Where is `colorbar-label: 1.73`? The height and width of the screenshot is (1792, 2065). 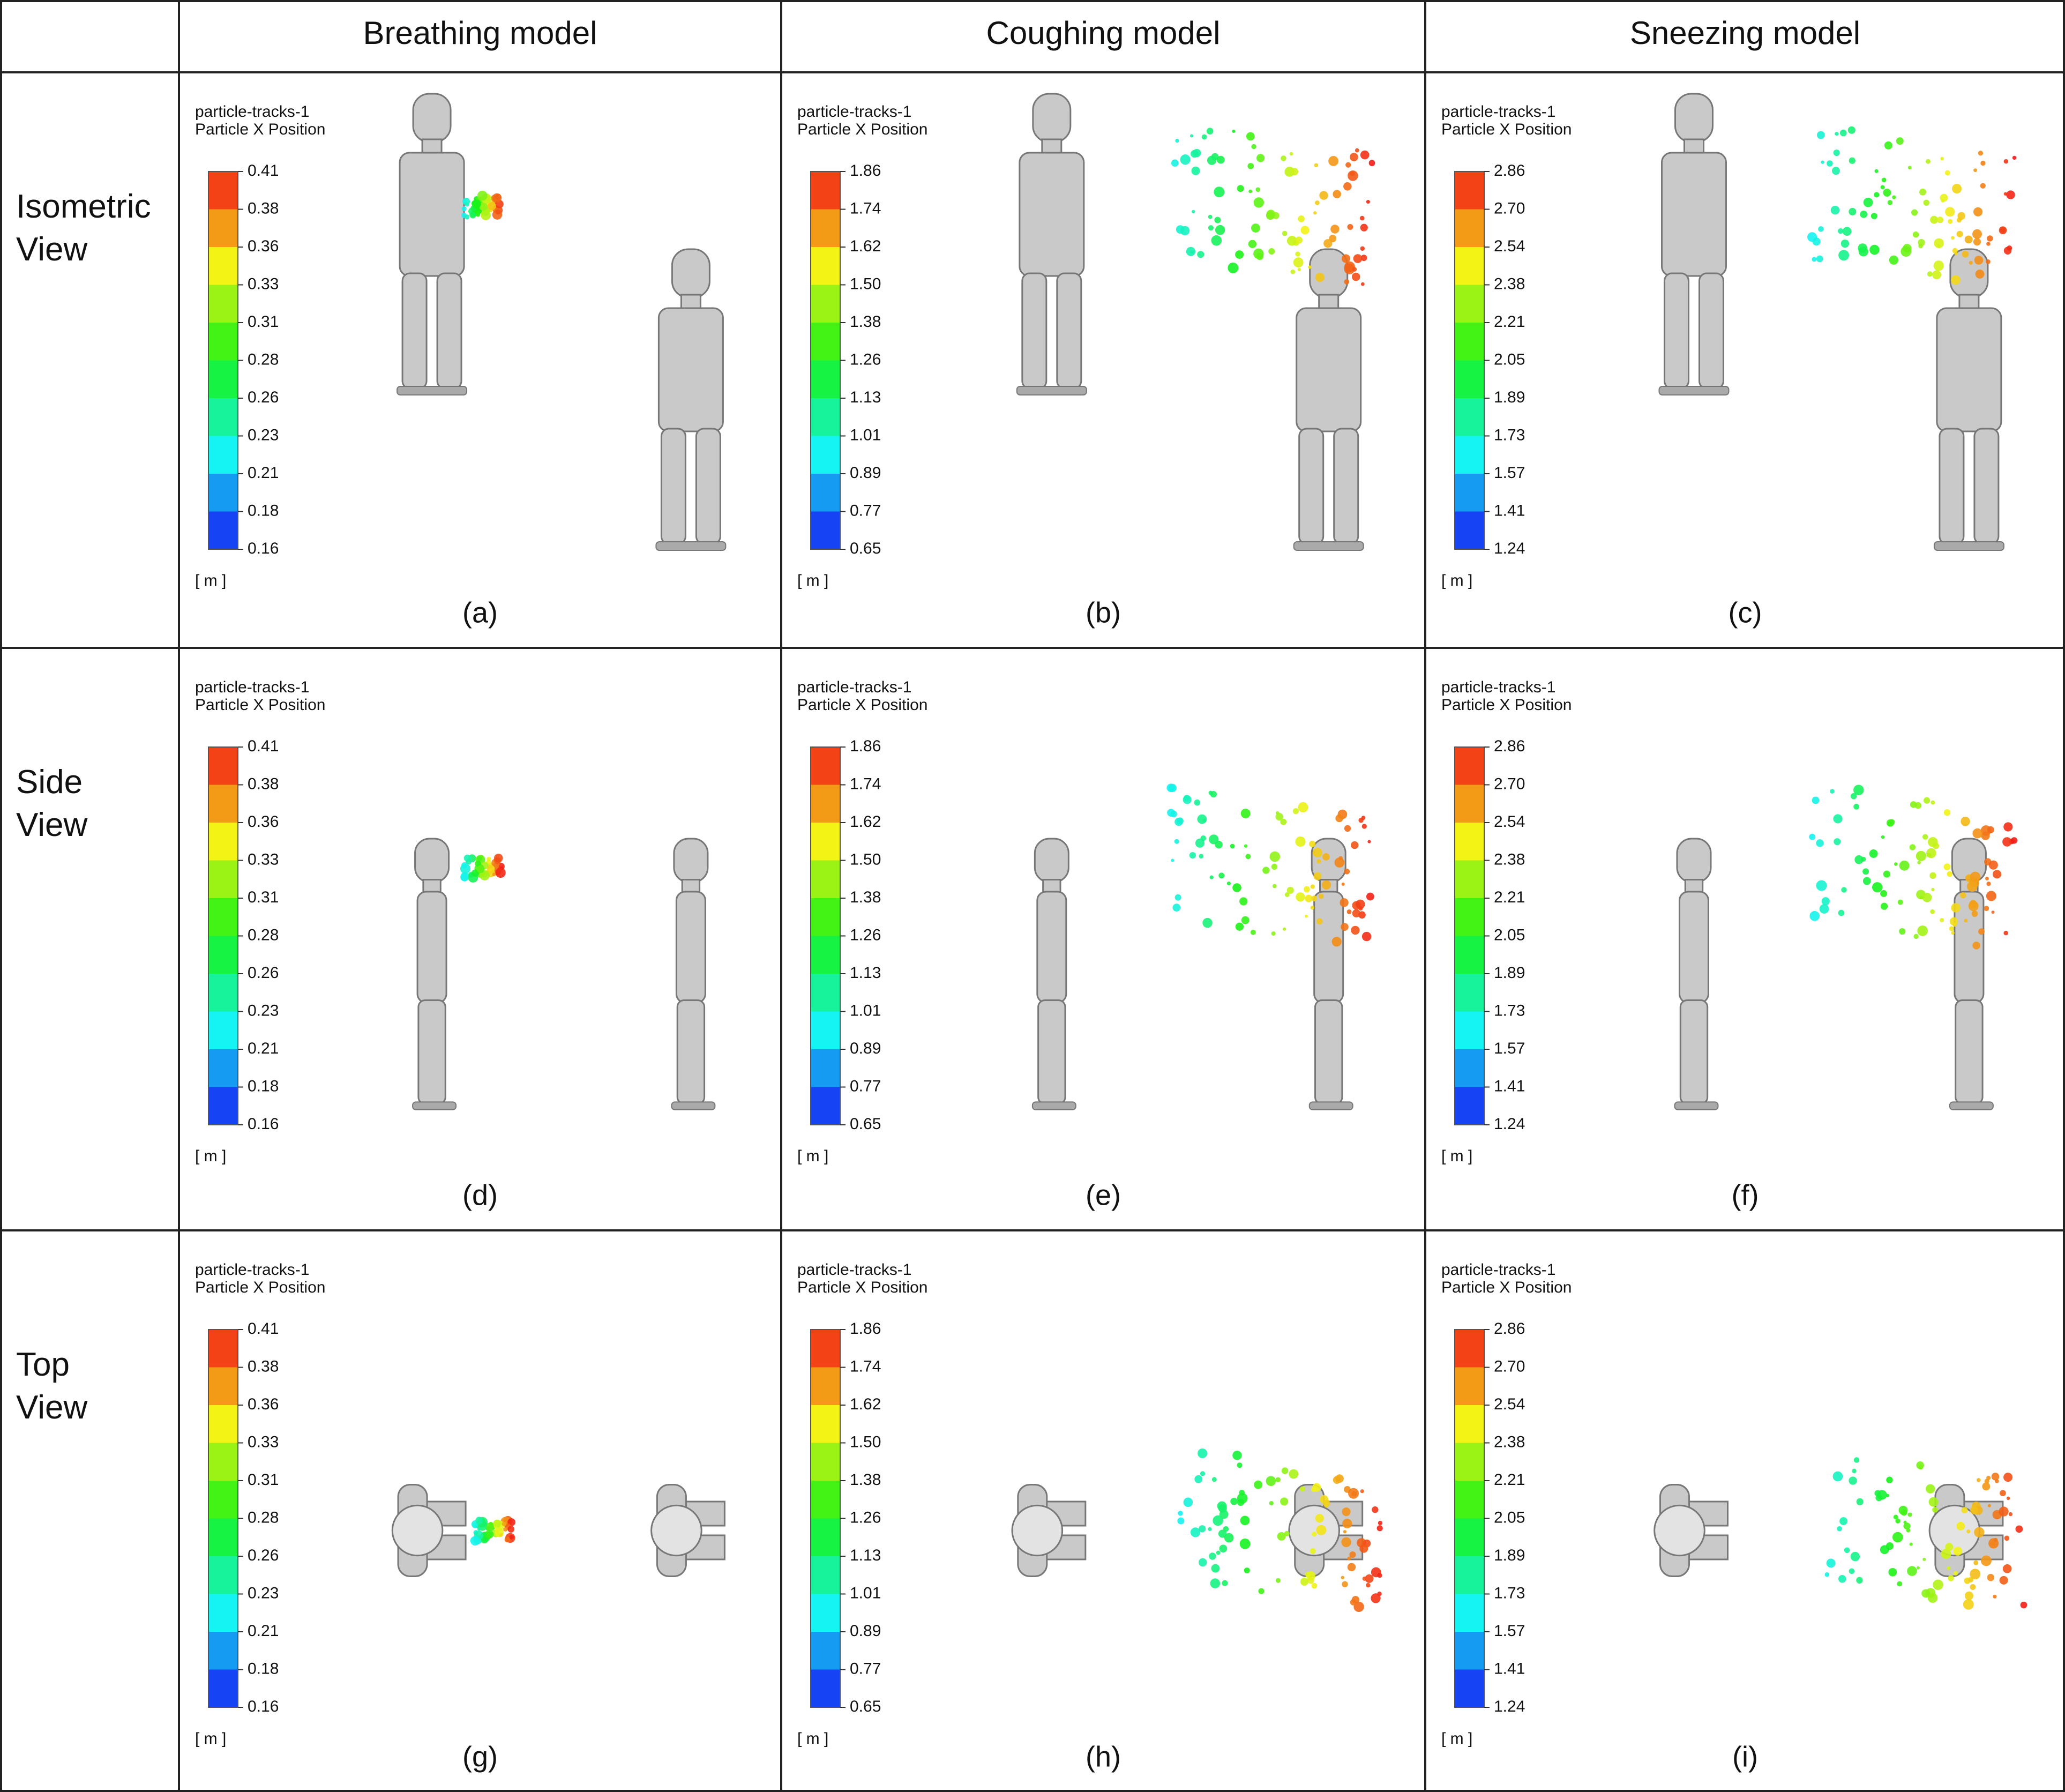 colorbar-label: 1.73 is located at coordinates (1509, 1593).